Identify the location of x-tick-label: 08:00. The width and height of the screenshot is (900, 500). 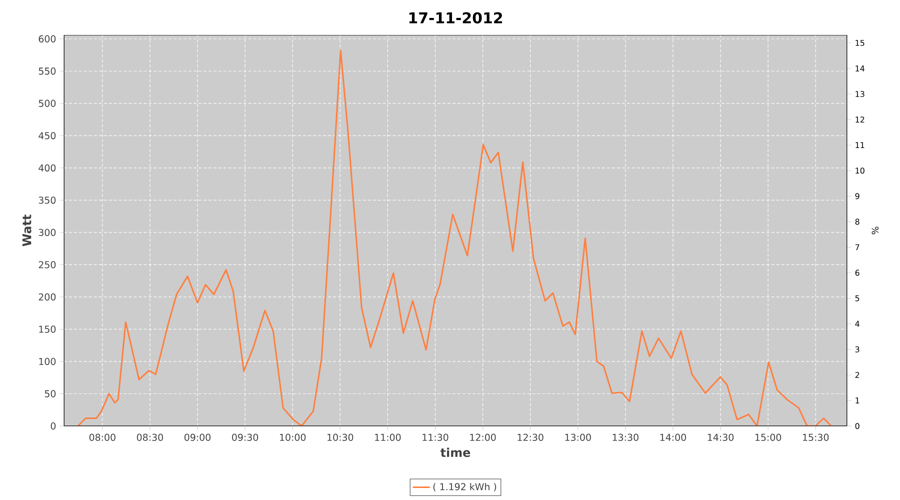
(102, 437).